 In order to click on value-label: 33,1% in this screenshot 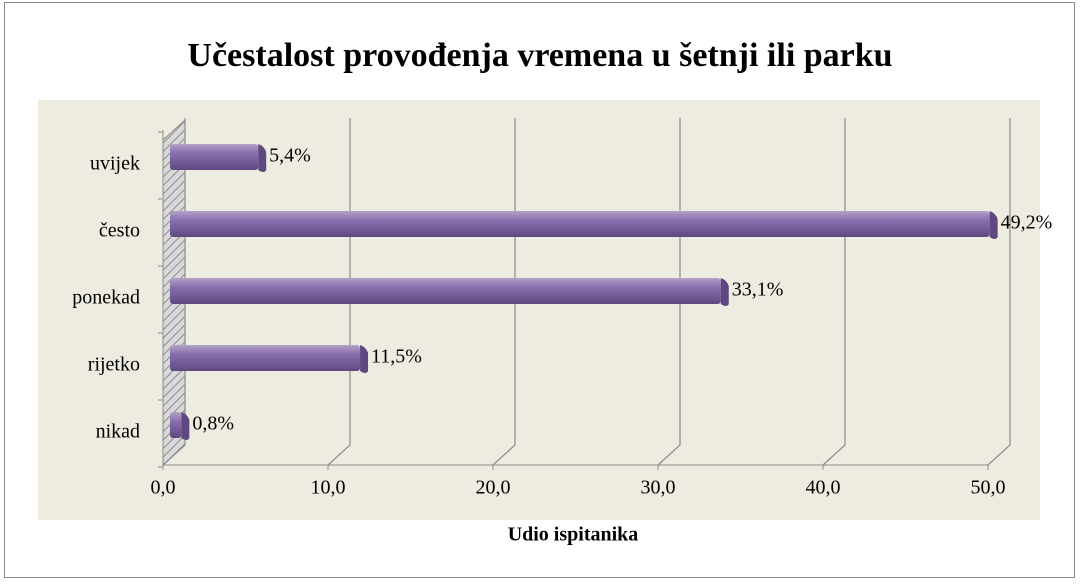, I will do `click(758, 290)`.